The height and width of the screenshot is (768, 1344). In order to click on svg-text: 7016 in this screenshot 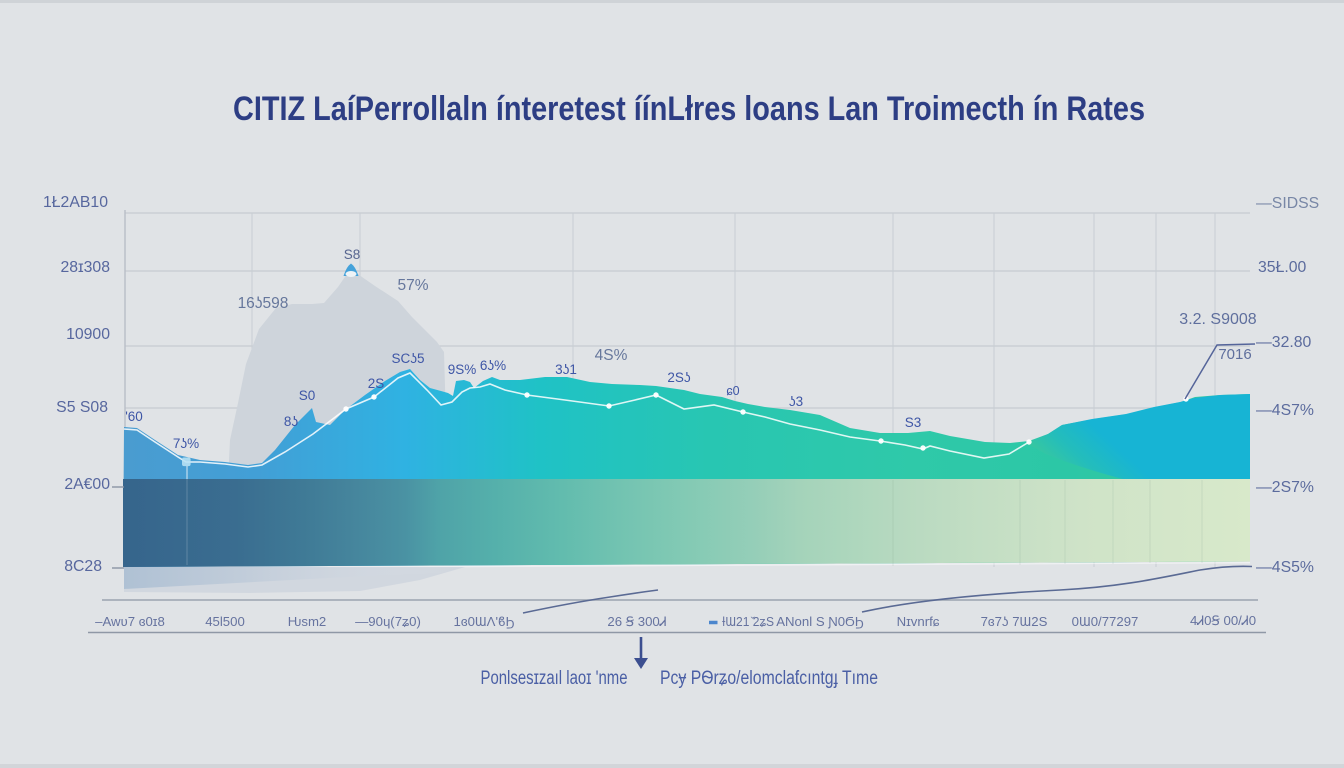, I will do `click(1234, 354)`.